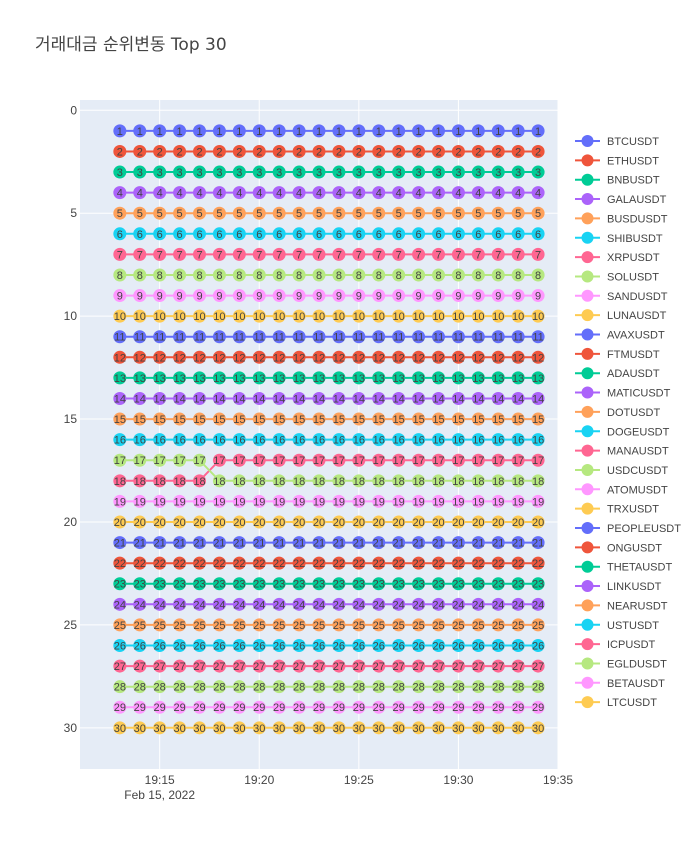  What do you see at coordinates (259, 338) in the screenshot?
I see `data-label: 11` at bounding box center [259, 338].